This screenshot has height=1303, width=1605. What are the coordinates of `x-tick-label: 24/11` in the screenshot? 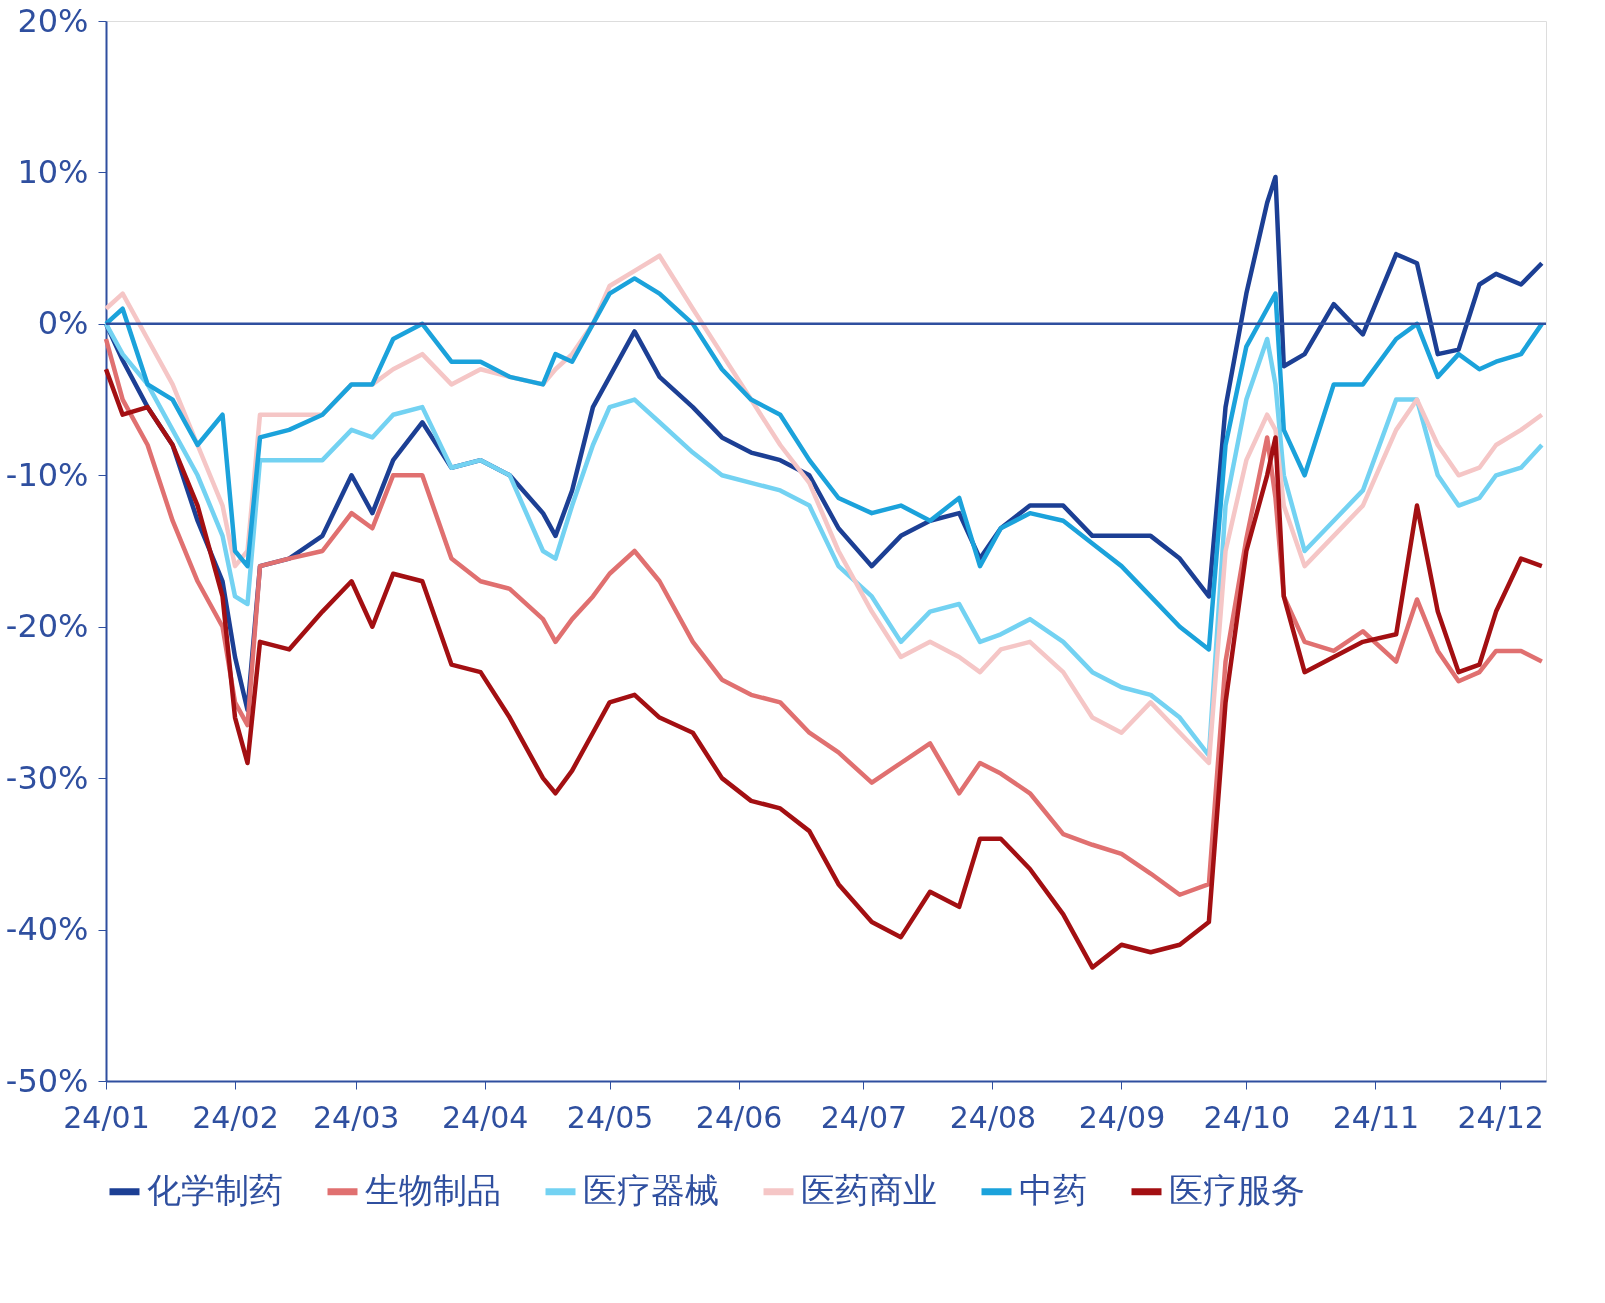 It's located at (1376, 1117).